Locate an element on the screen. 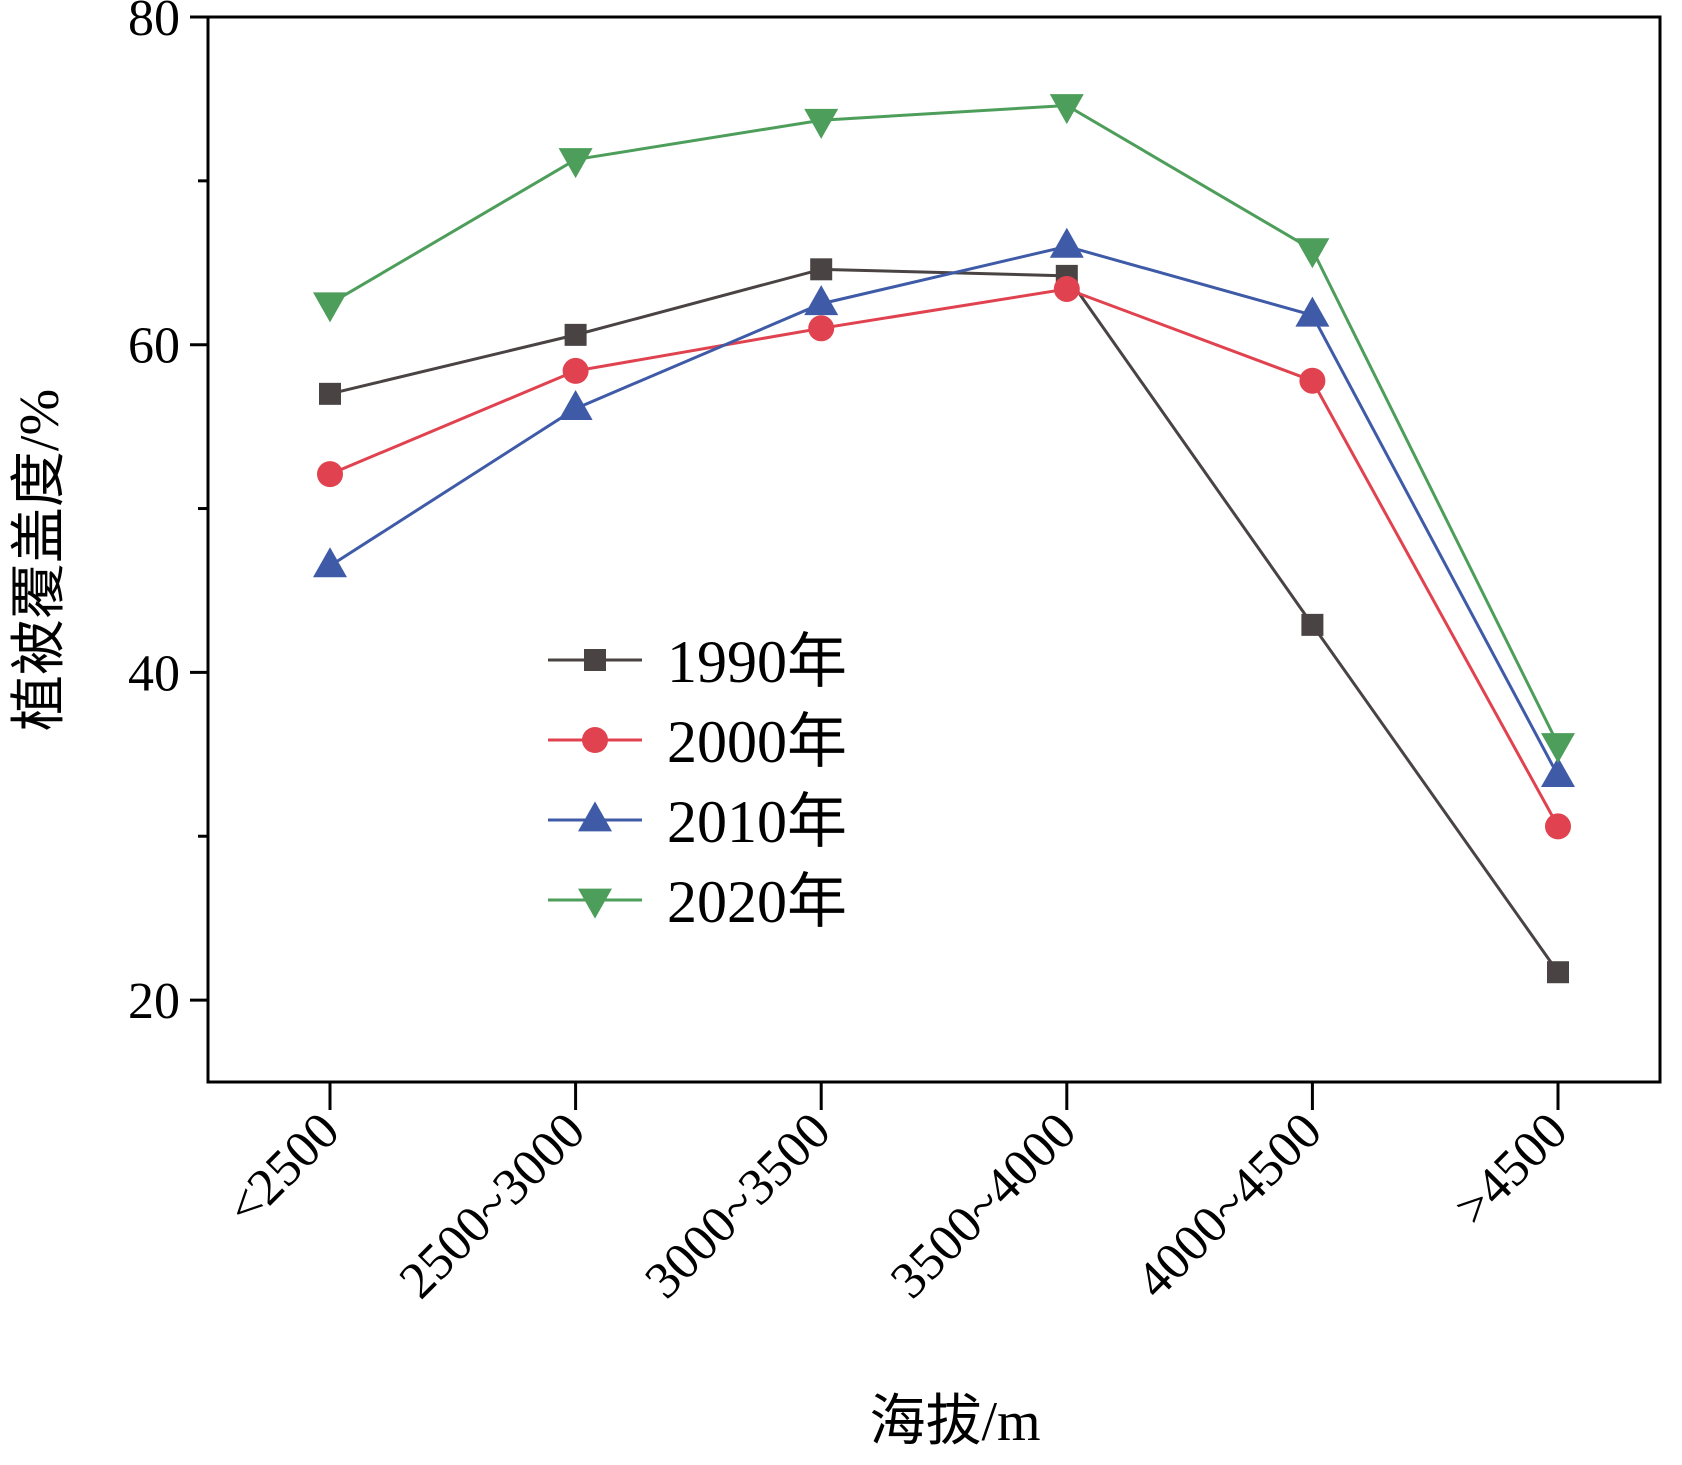  legend-item: 2000年 is located at coordinates (697, 742).